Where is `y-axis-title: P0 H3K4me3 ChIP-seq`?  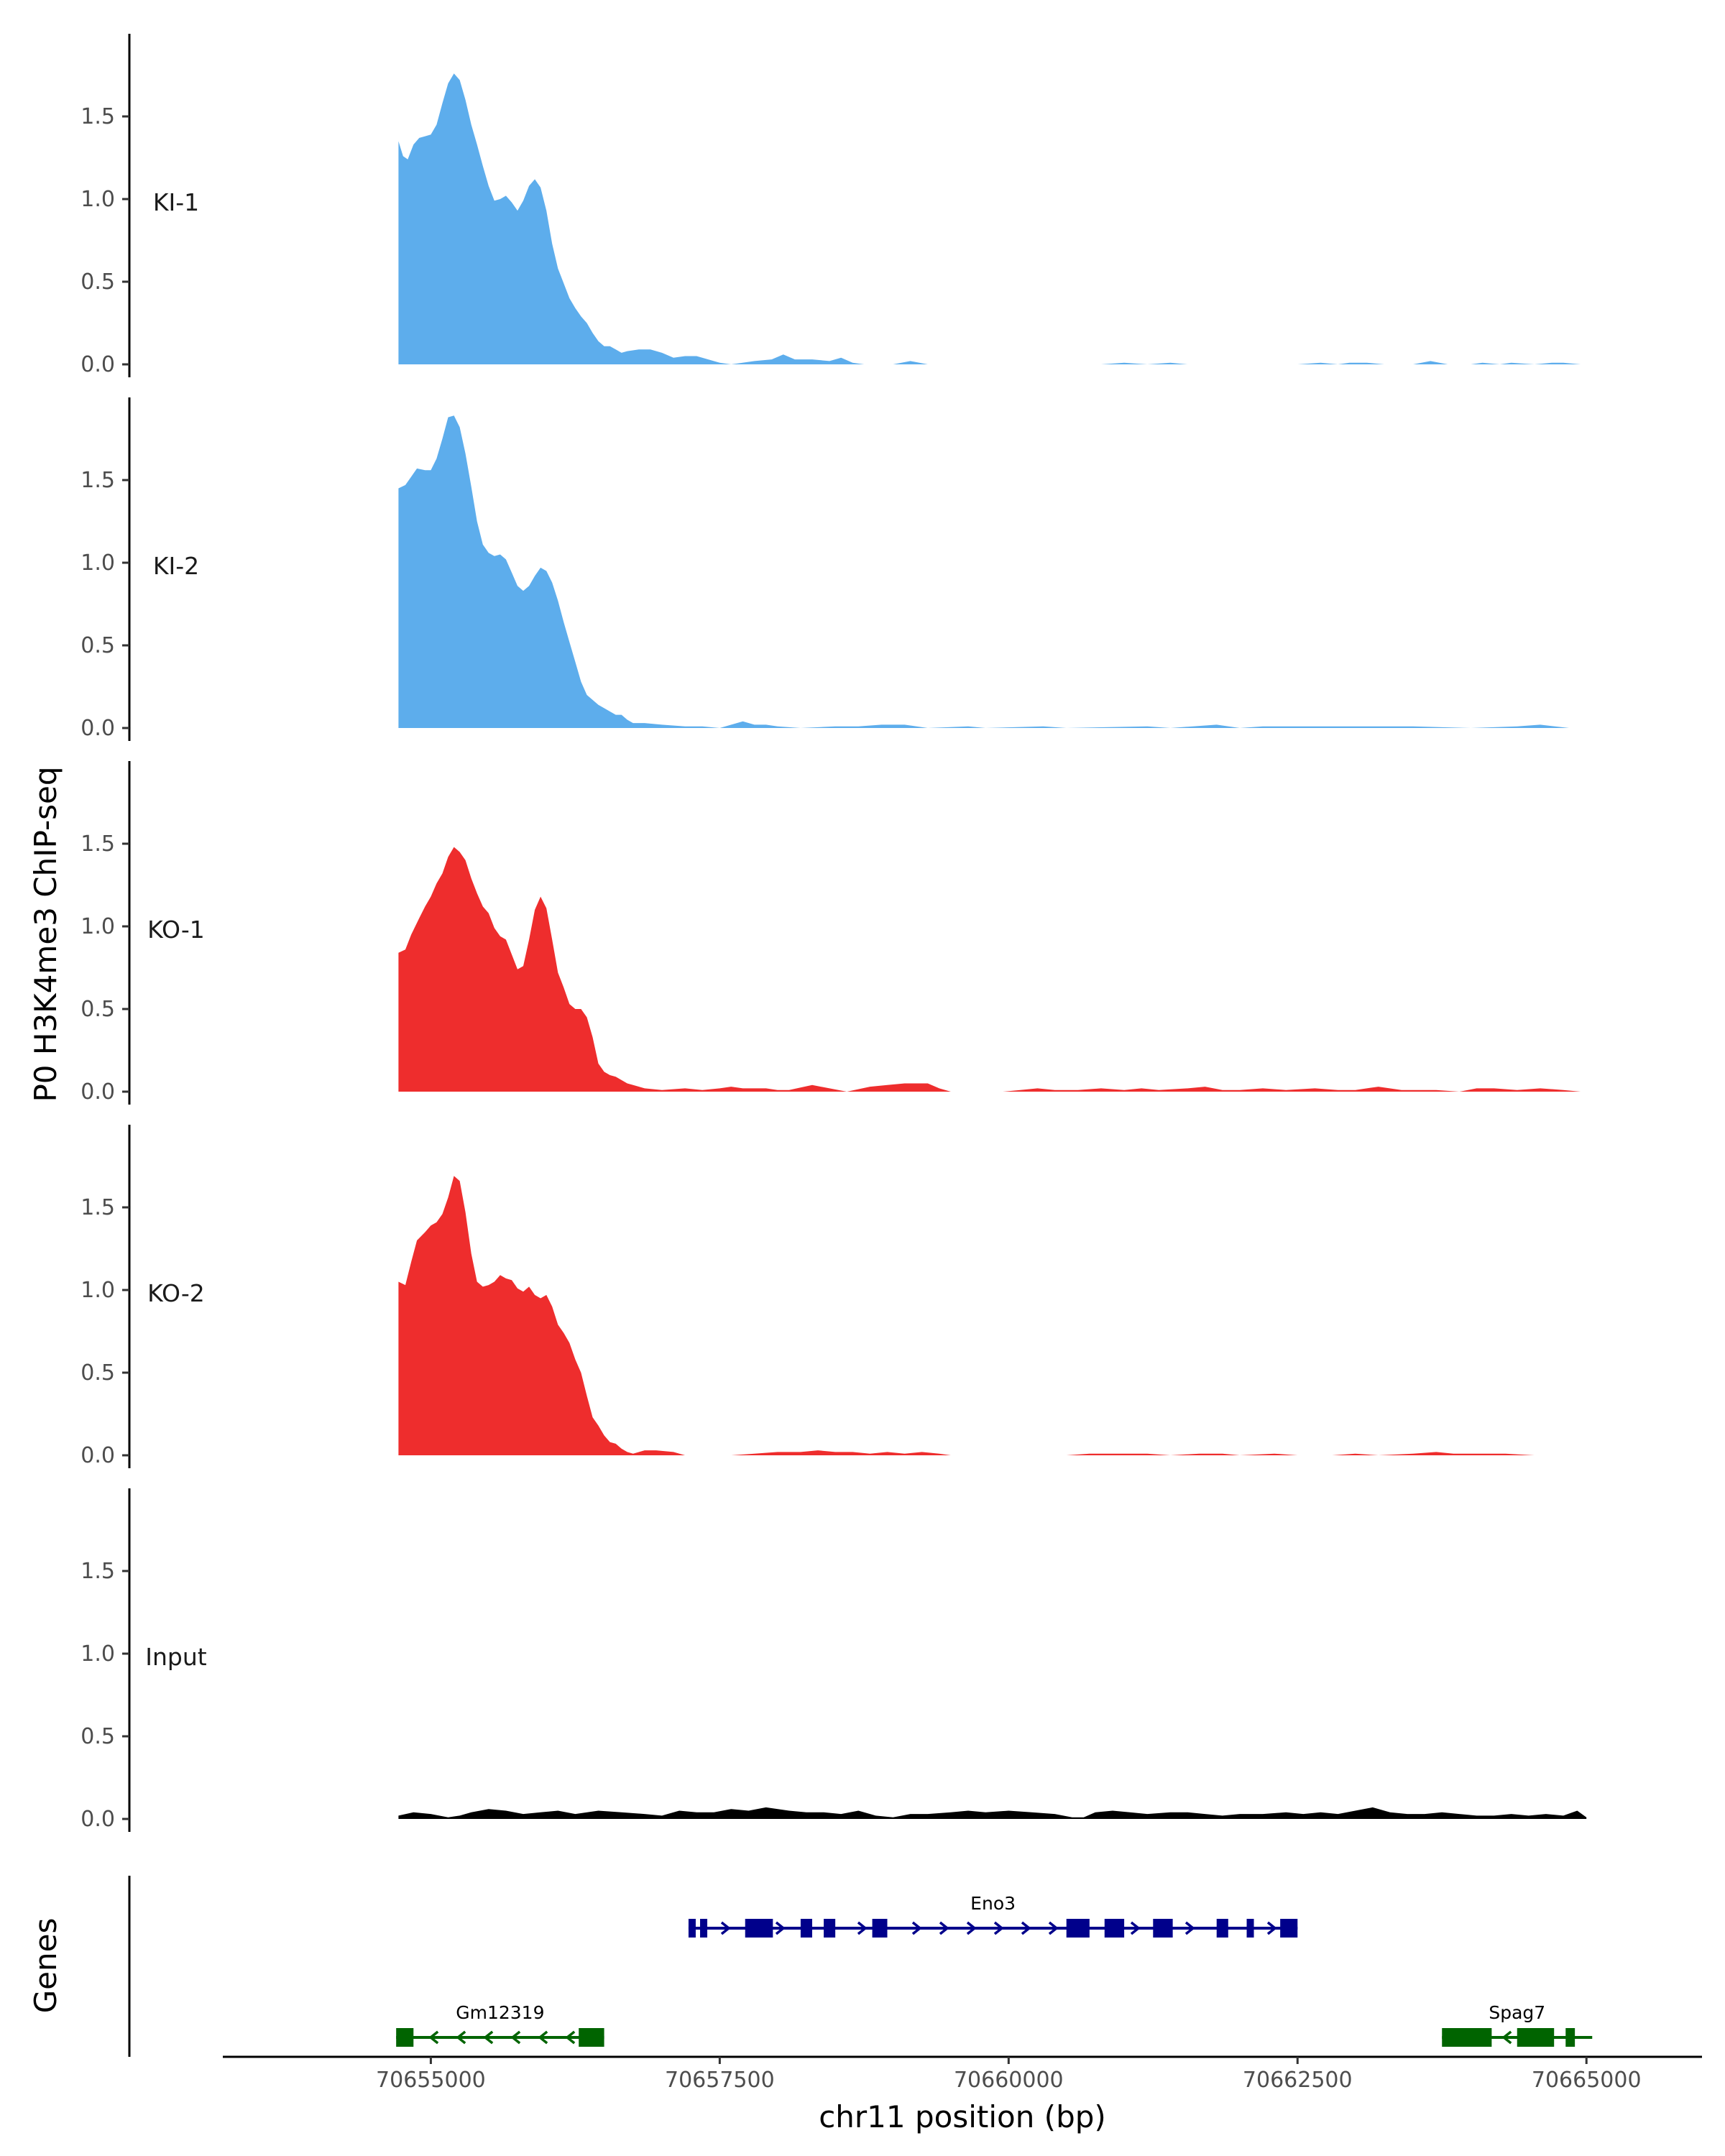 y-axis-title: P0 H3K4me3 ChIP-seq is located at coordinates (45, 934).